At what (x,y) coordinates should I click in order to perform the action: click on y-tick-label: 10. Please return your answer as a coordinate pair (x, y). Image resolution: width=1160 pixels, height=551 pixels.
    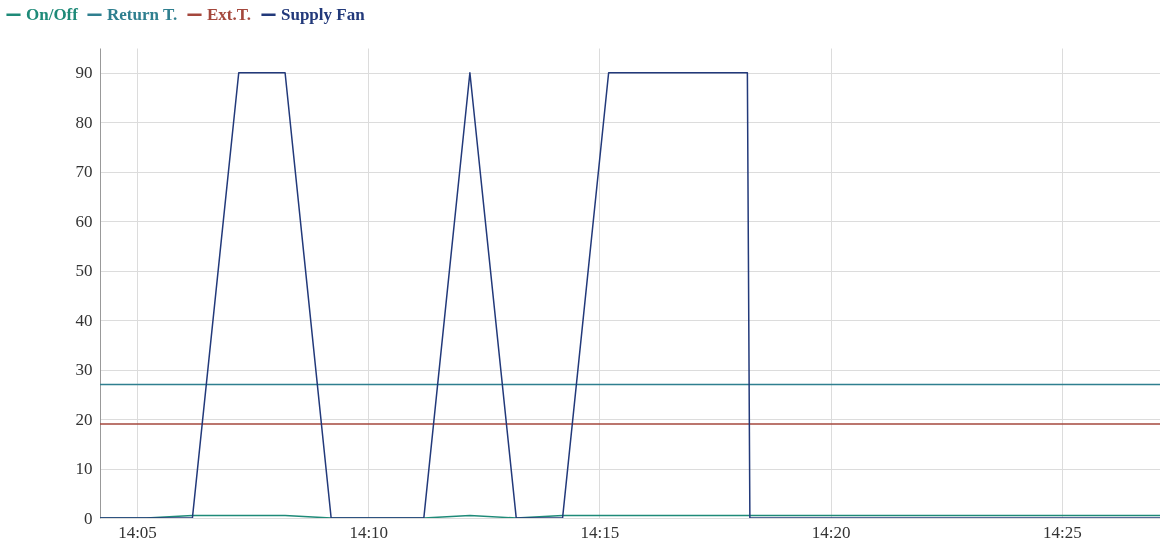
    Looking at the image, I should click on (84, 469).